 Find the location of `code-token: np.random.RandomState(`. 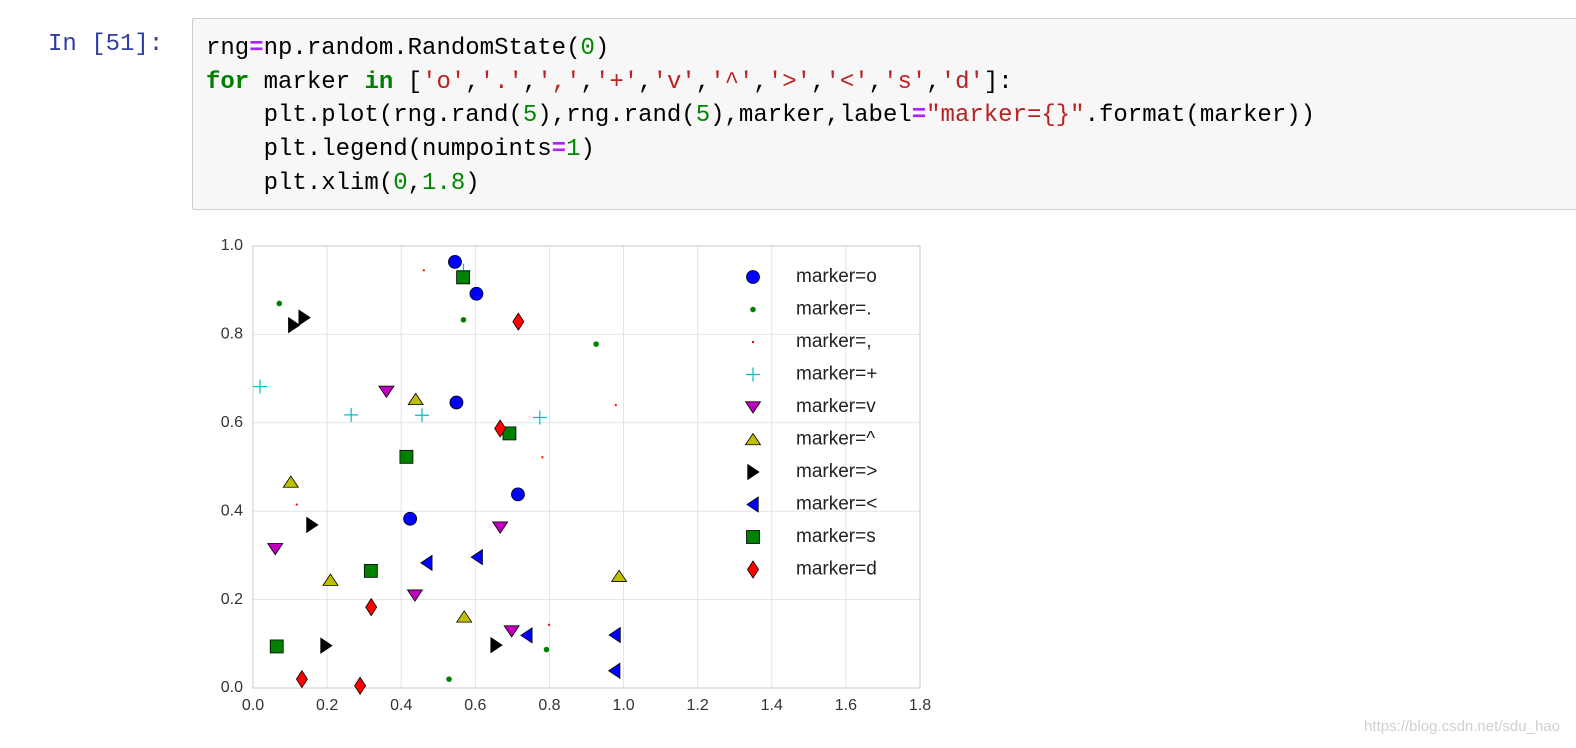

code-token: np.random.RandomState( is located at coordinates (422, 48).